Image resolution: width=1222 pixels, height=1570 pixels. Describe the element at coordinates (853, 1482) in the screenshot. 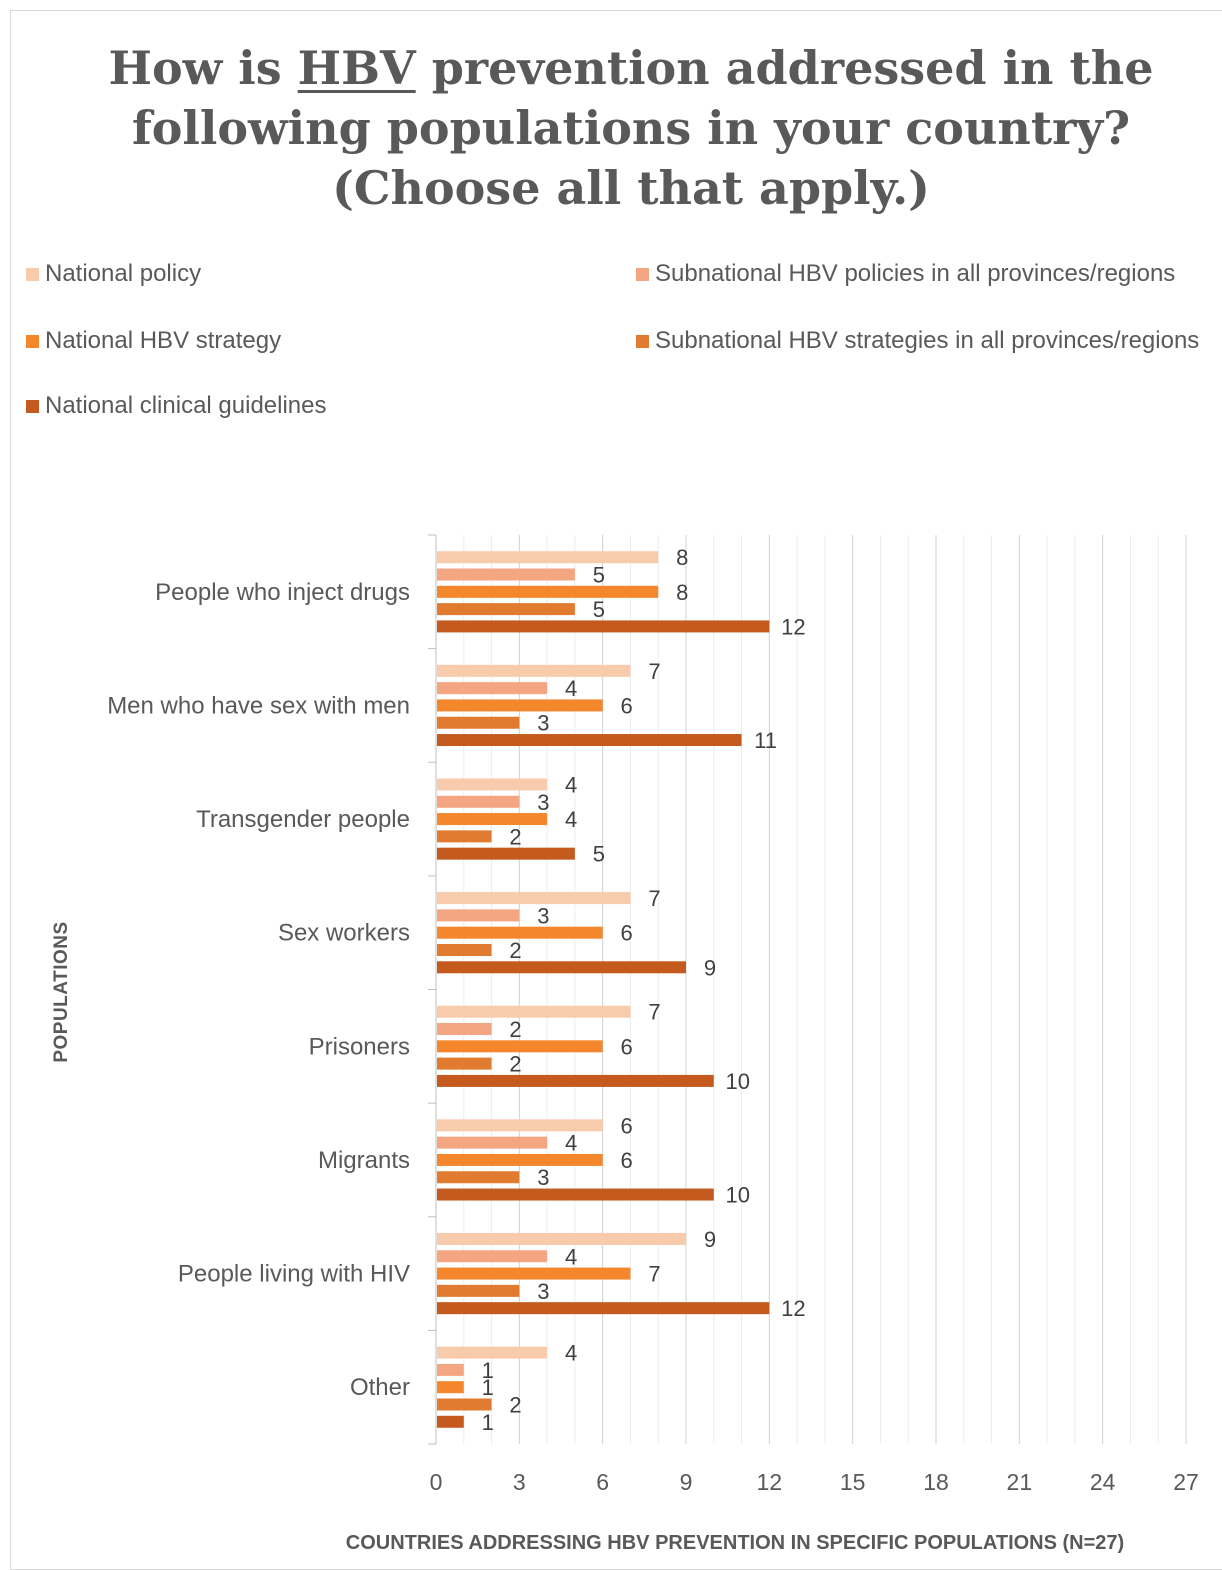

I see `x-tick-label: 15` at that location.